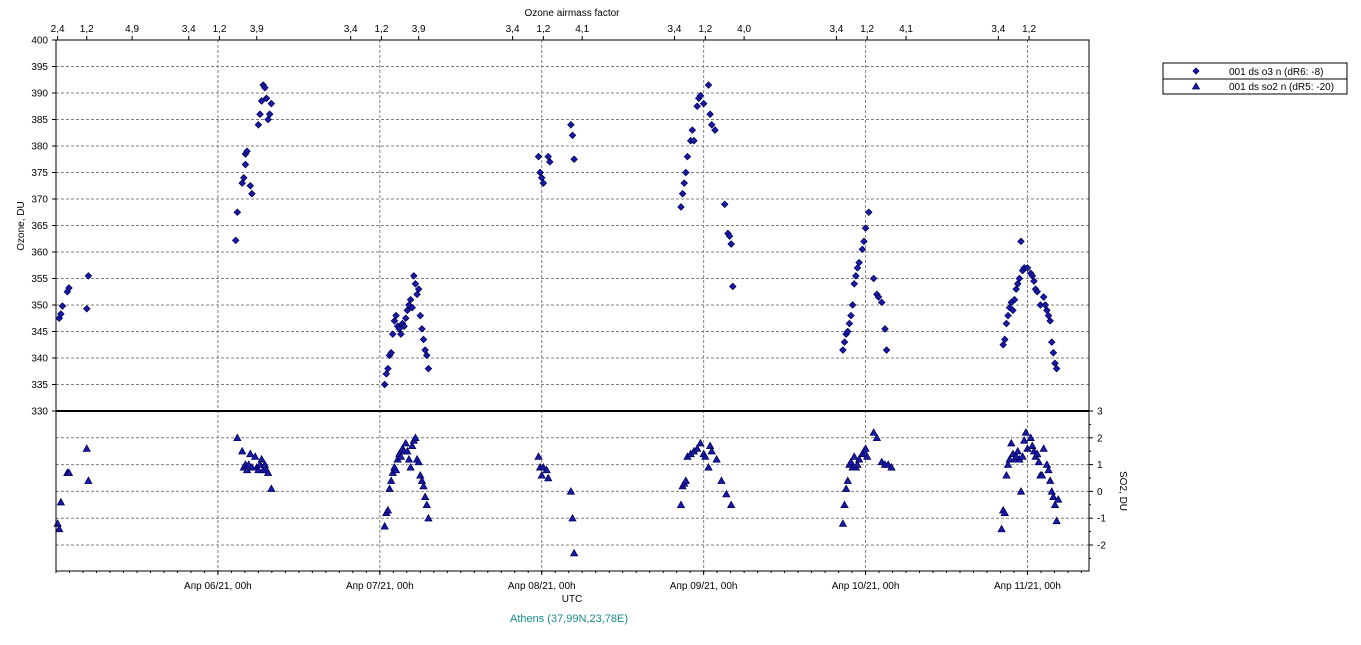 This screenshot has width=1361, height=645. Describe the element at coordinates (1281, 87) in the screenshot. I see `legend-entry-so2: 001 ds so2 n (dR5: -20)` at that location.